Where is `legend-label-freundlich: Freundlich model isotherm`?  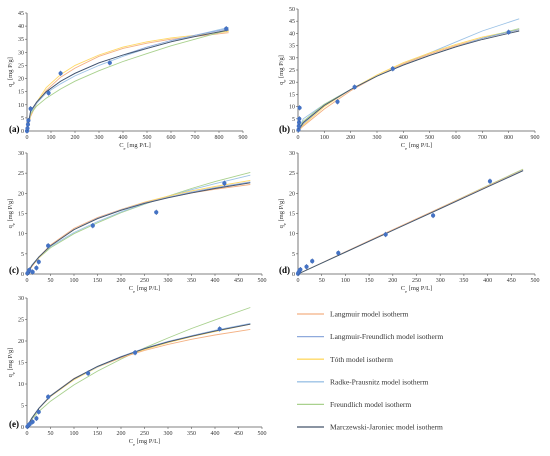
legend-label-freundlich: Freundlich model isotherm is located at coordinates (370, 404).